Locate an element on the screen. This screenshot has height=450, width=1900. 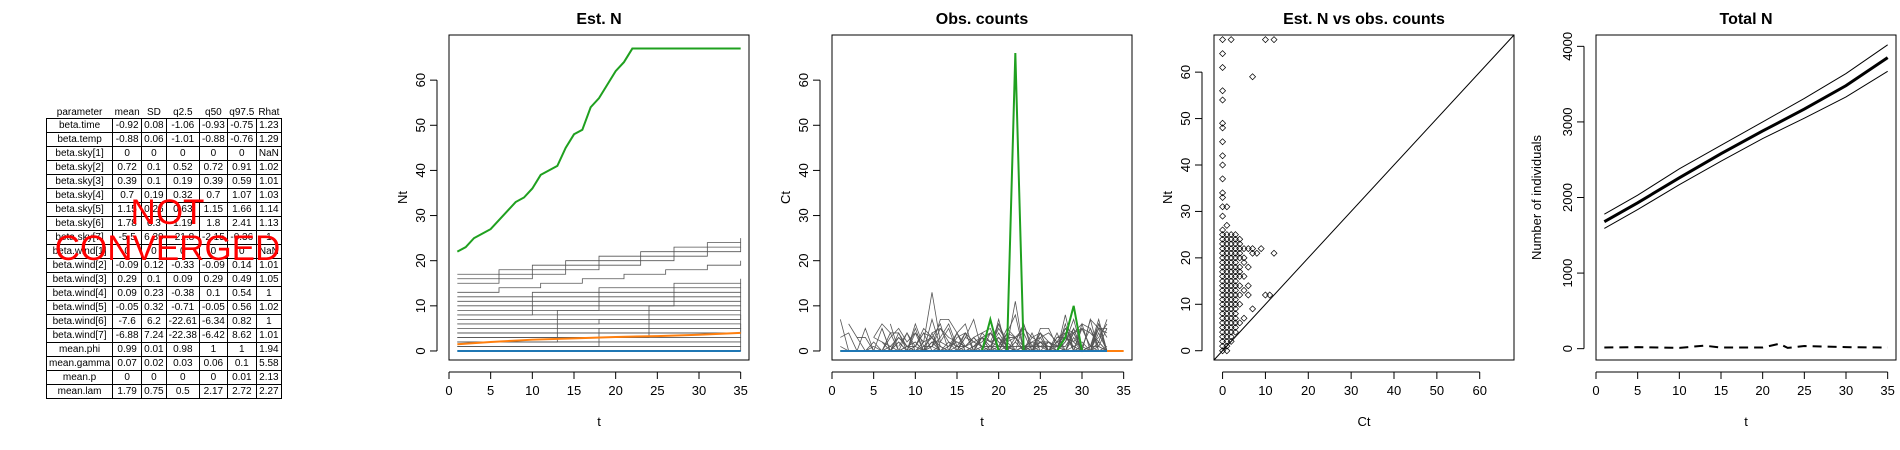
table-row: mean.lam 1.79 0.75 0.5 2.17 2.72 2.27 is located at coordinates (163, 391).